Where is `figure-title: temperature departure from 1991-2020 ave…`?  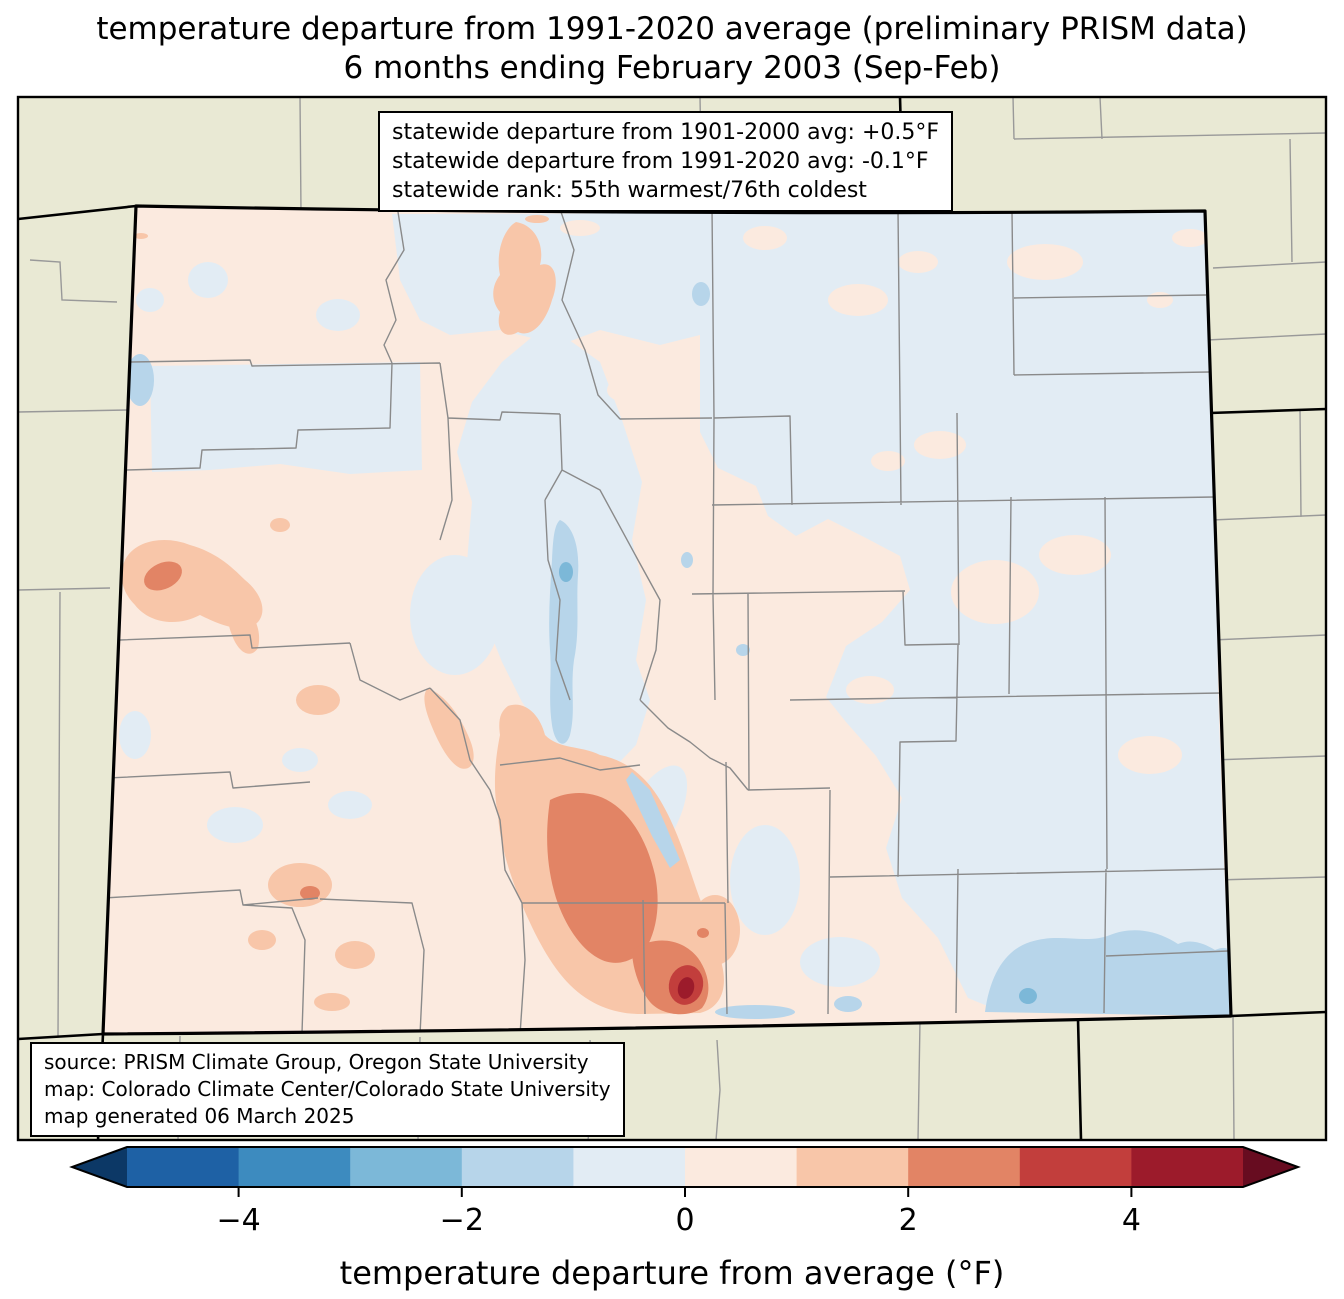 figure-title: temperature departure from 1991-2020 ave… is located at coordinates (672, 49).